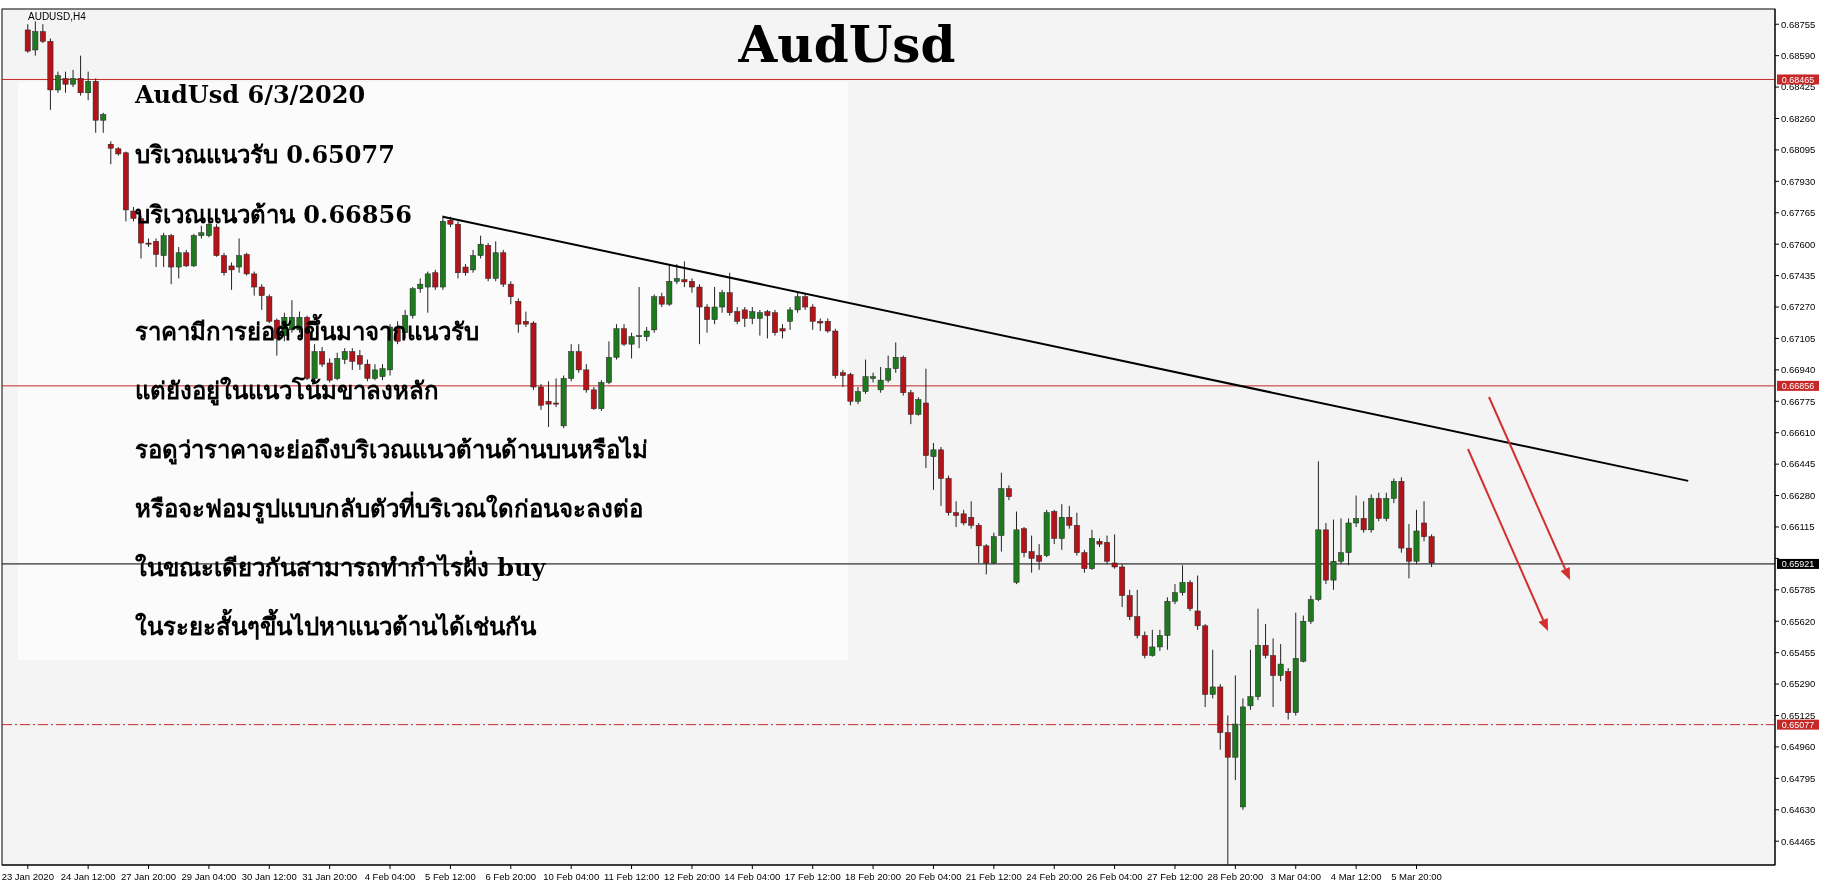 This screenshot has width=1841, height=889. I want to click on x-tick-label: 6 Feb 20:00, so click(511, 876).